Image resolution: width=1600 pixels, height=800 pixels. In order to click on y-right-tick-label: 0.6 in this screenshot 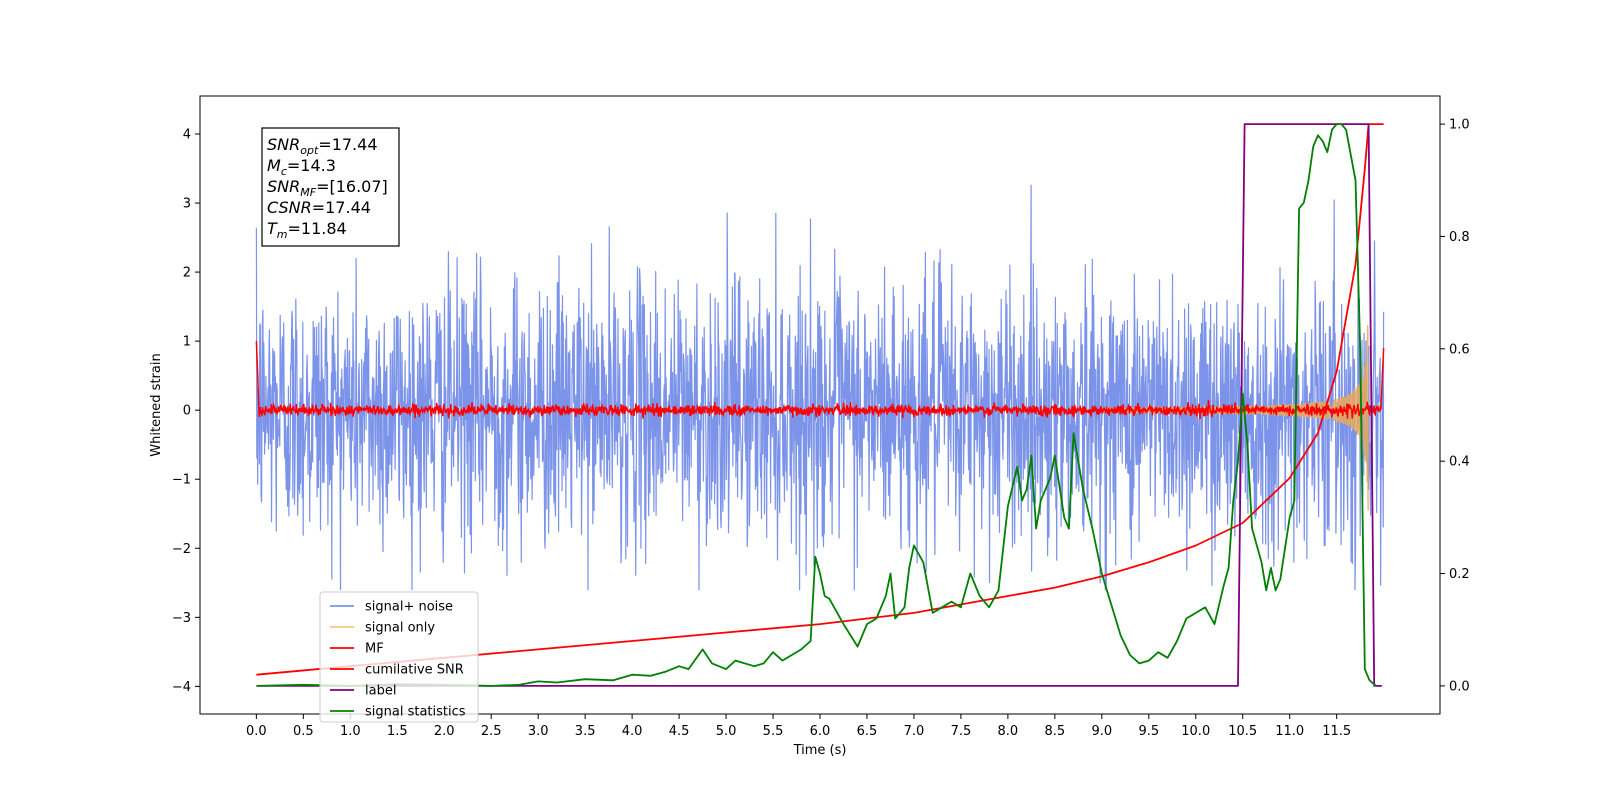, I will do `click(1459, 349)`.